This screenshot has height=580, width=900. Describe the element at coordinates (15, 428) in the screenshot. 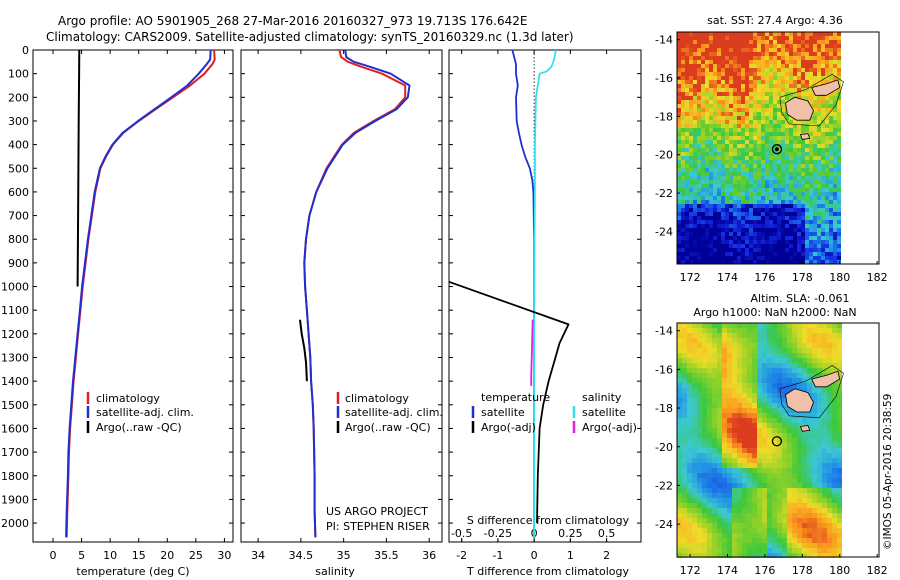

I see `depth-tick-label: 1600` at that location.